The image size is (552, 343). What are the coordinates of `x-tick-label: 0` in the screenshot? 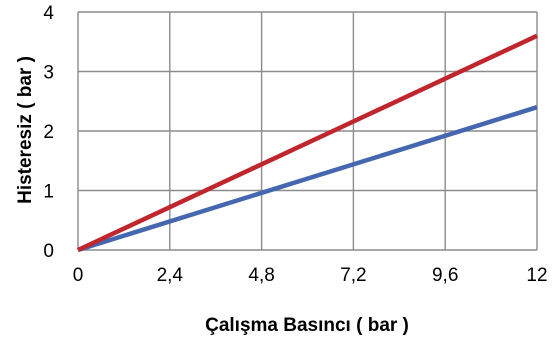 It's located at (78, 275).